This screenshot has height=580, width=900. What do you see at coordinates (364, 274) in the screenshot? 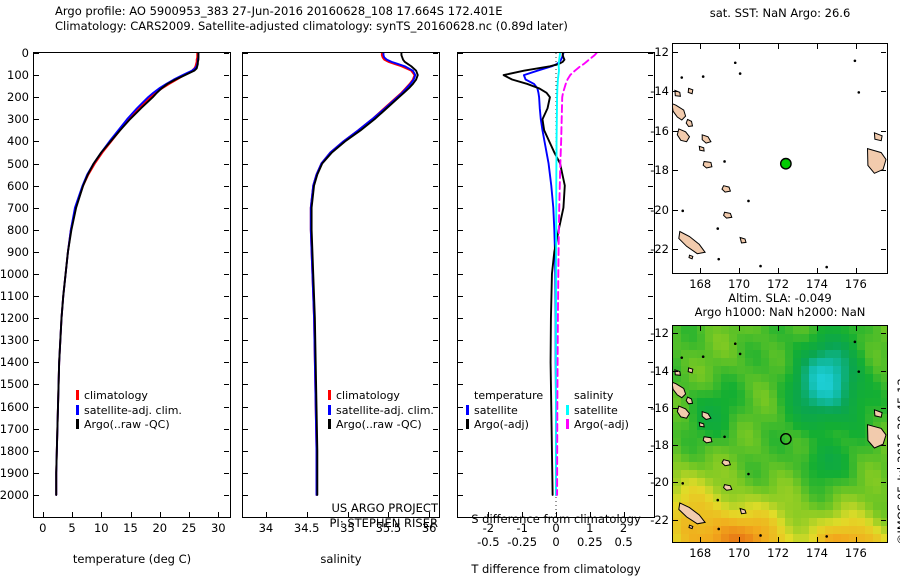
I see `series-argo-raw-qc-` at bounding box center [364, 274].